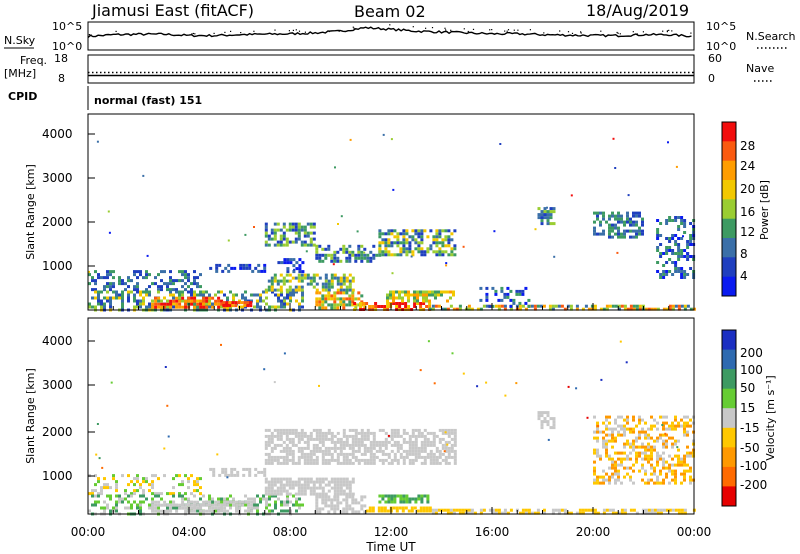 The height and width of the screenshot is (554, 800). I want to click on nave-label: Nave, so click(760, 68).